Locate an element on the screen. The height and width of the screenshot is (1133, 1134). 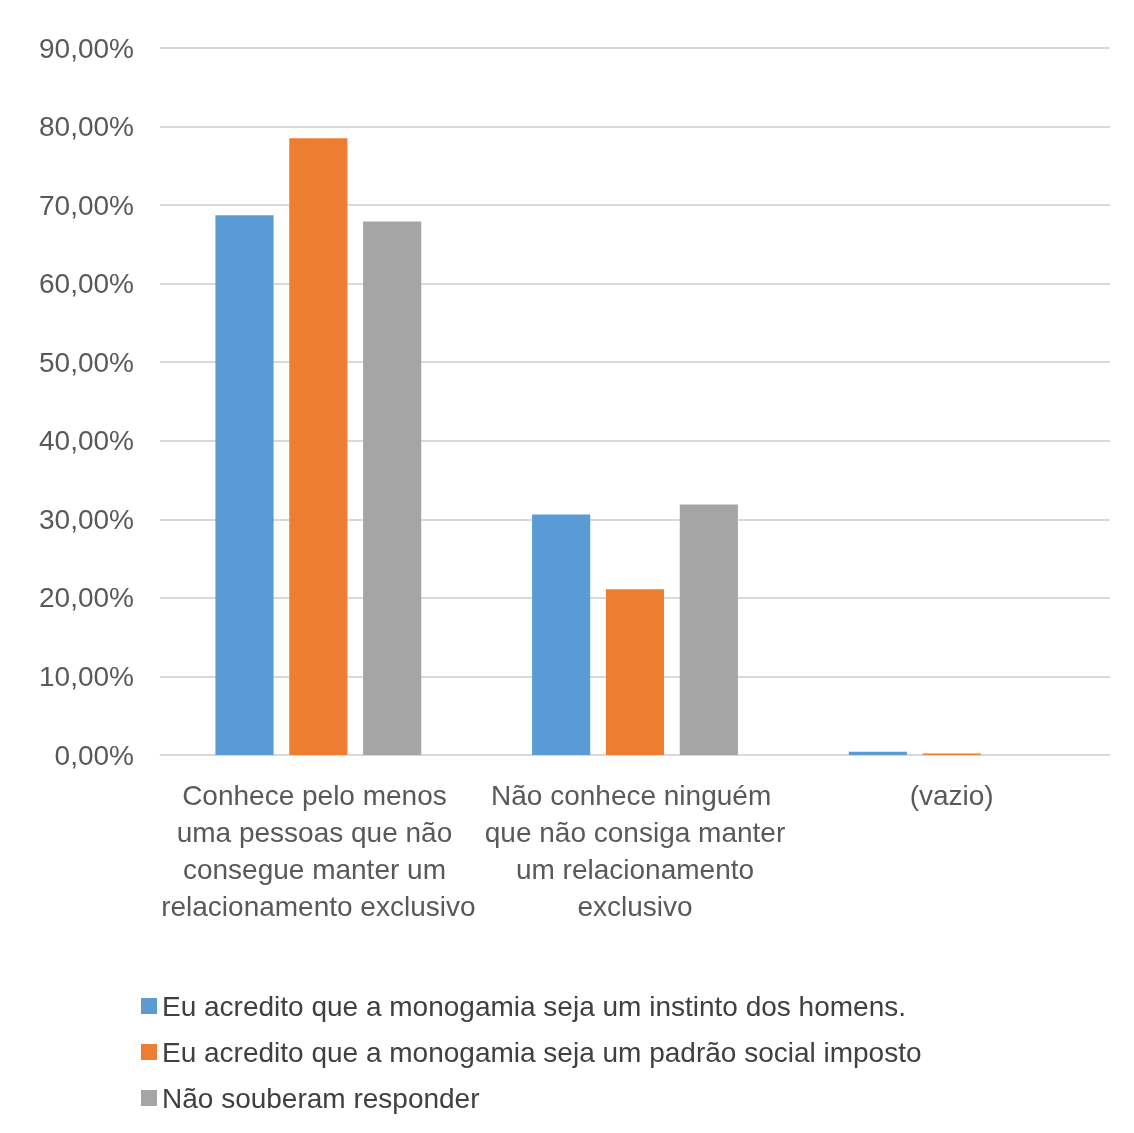
legend-label: Não souberam responder is located at coordinates (321, 1098).